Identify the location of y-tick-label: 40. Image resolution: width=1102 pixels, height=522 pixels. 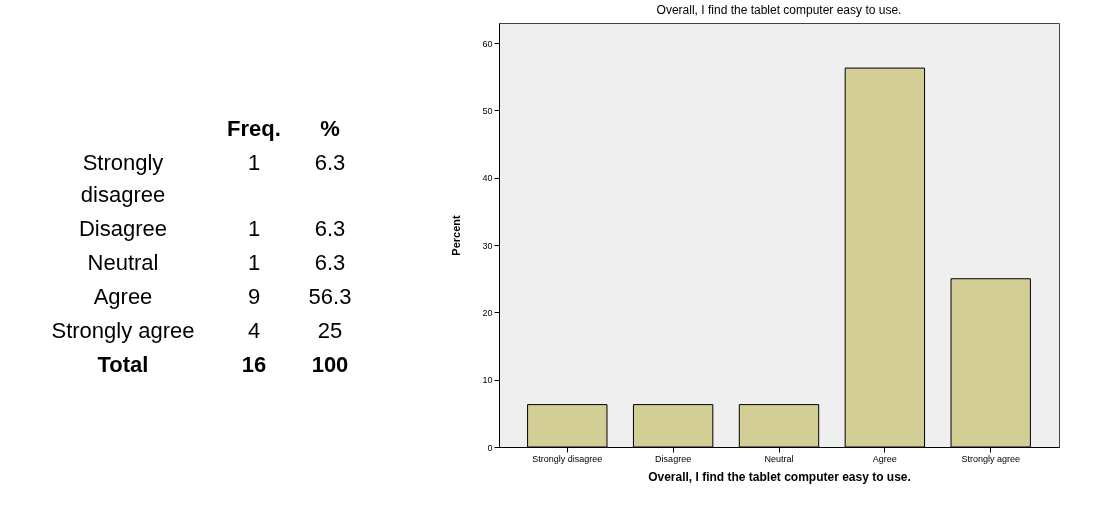
(487, 178).